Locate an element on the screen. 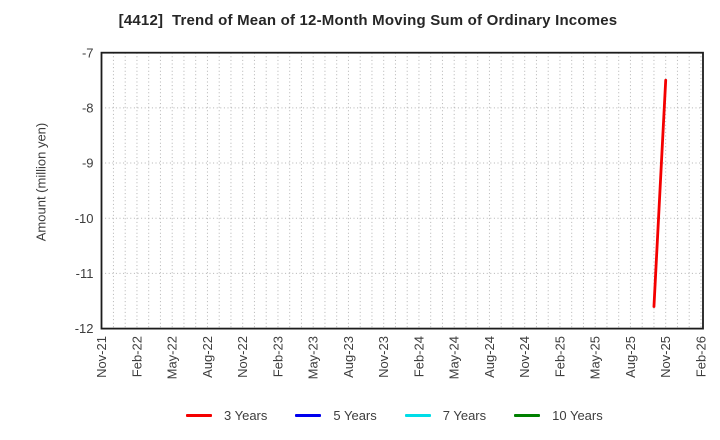 This screenshot has height=440, width=720. x-tick-label: Nov-25 is located at coordinates (665, 357).